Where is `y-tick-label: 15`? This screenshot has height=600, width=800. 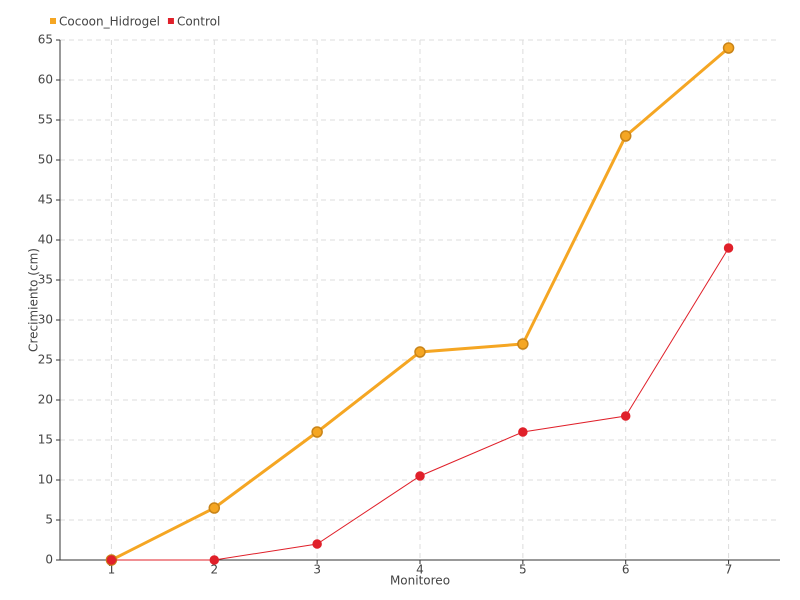
y-tick-label: 15 is located at coordinates (45, 440).